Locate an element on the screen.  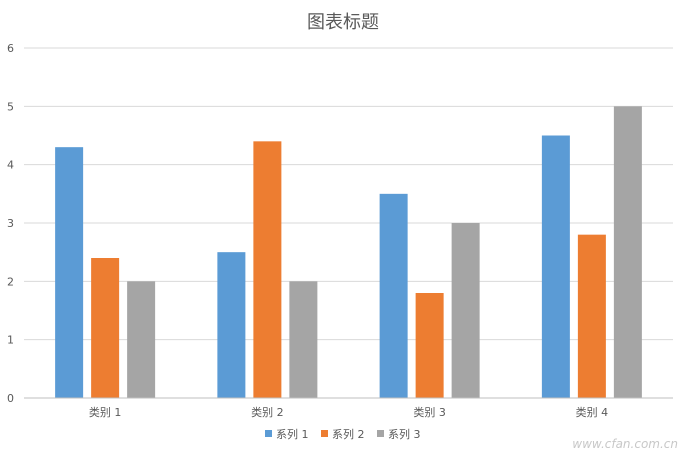
legend-label-series-1: 系列 1 is located at coordinates (292, 434).